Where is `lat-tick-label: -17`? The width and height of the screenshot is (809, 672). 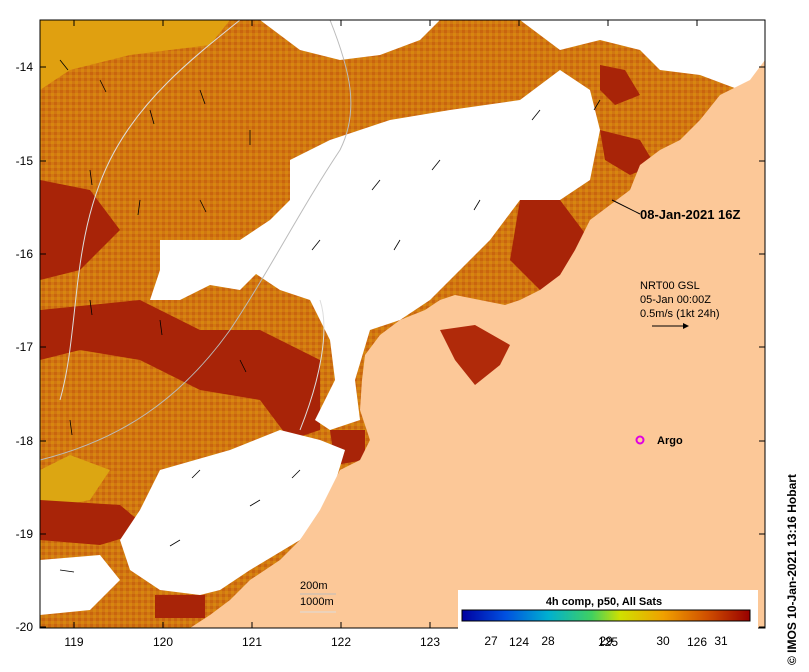
lat-tick-label: -17 is located at coordinates (25, 347).